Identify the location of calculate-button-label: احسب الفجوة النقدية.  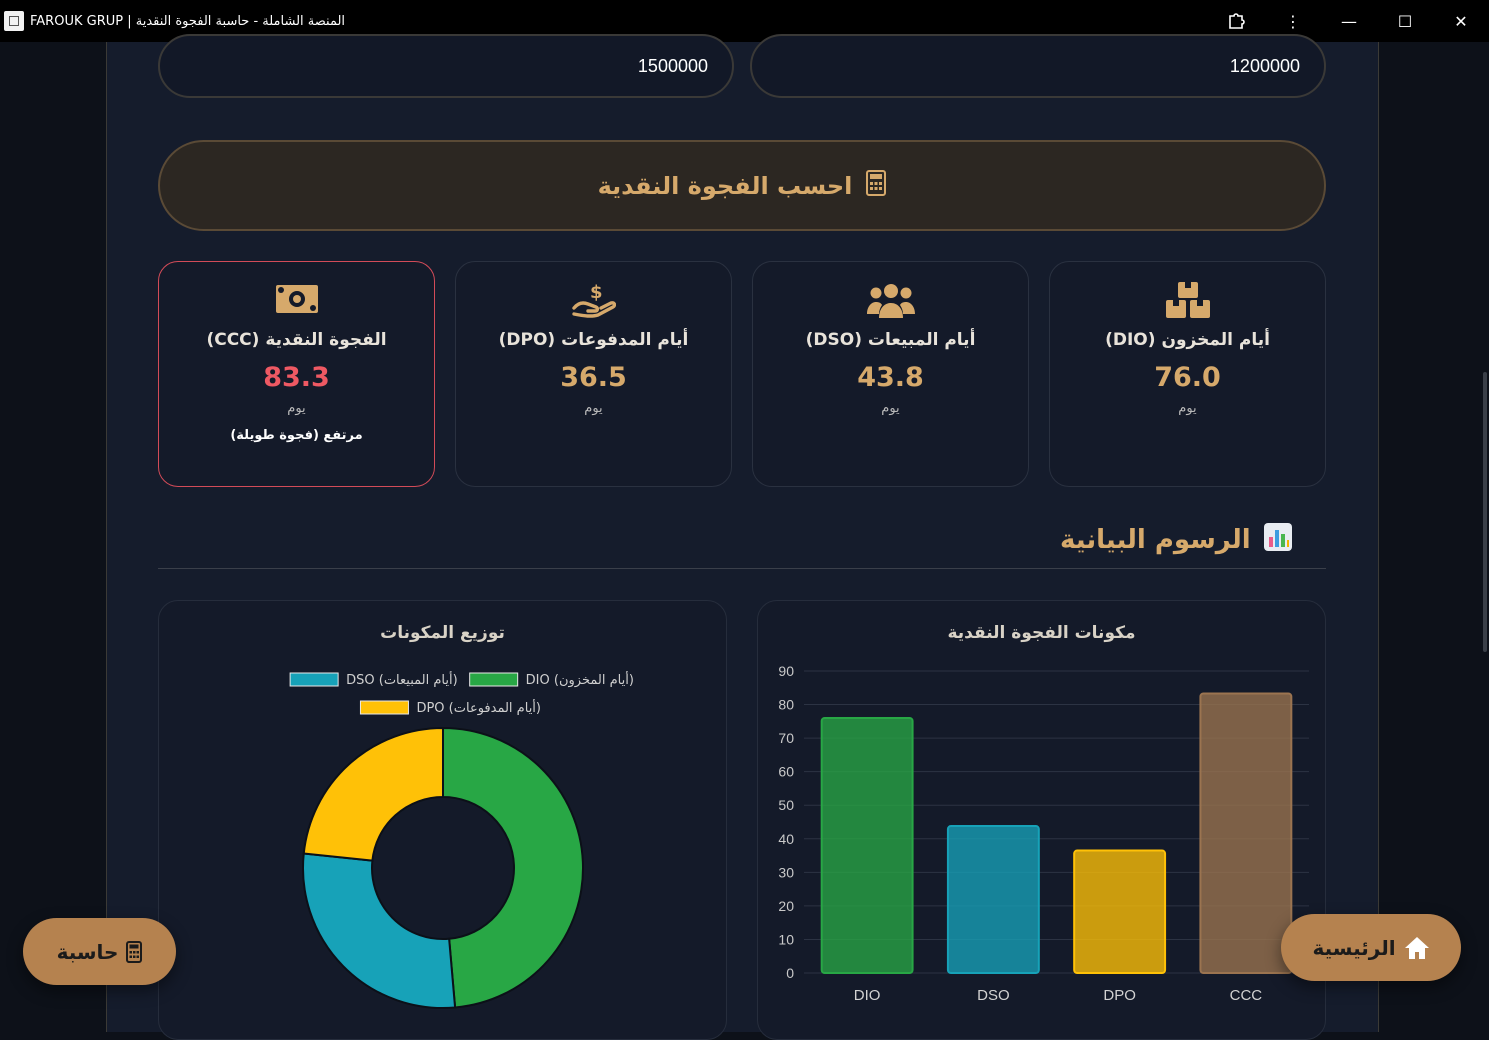
(725, 185).